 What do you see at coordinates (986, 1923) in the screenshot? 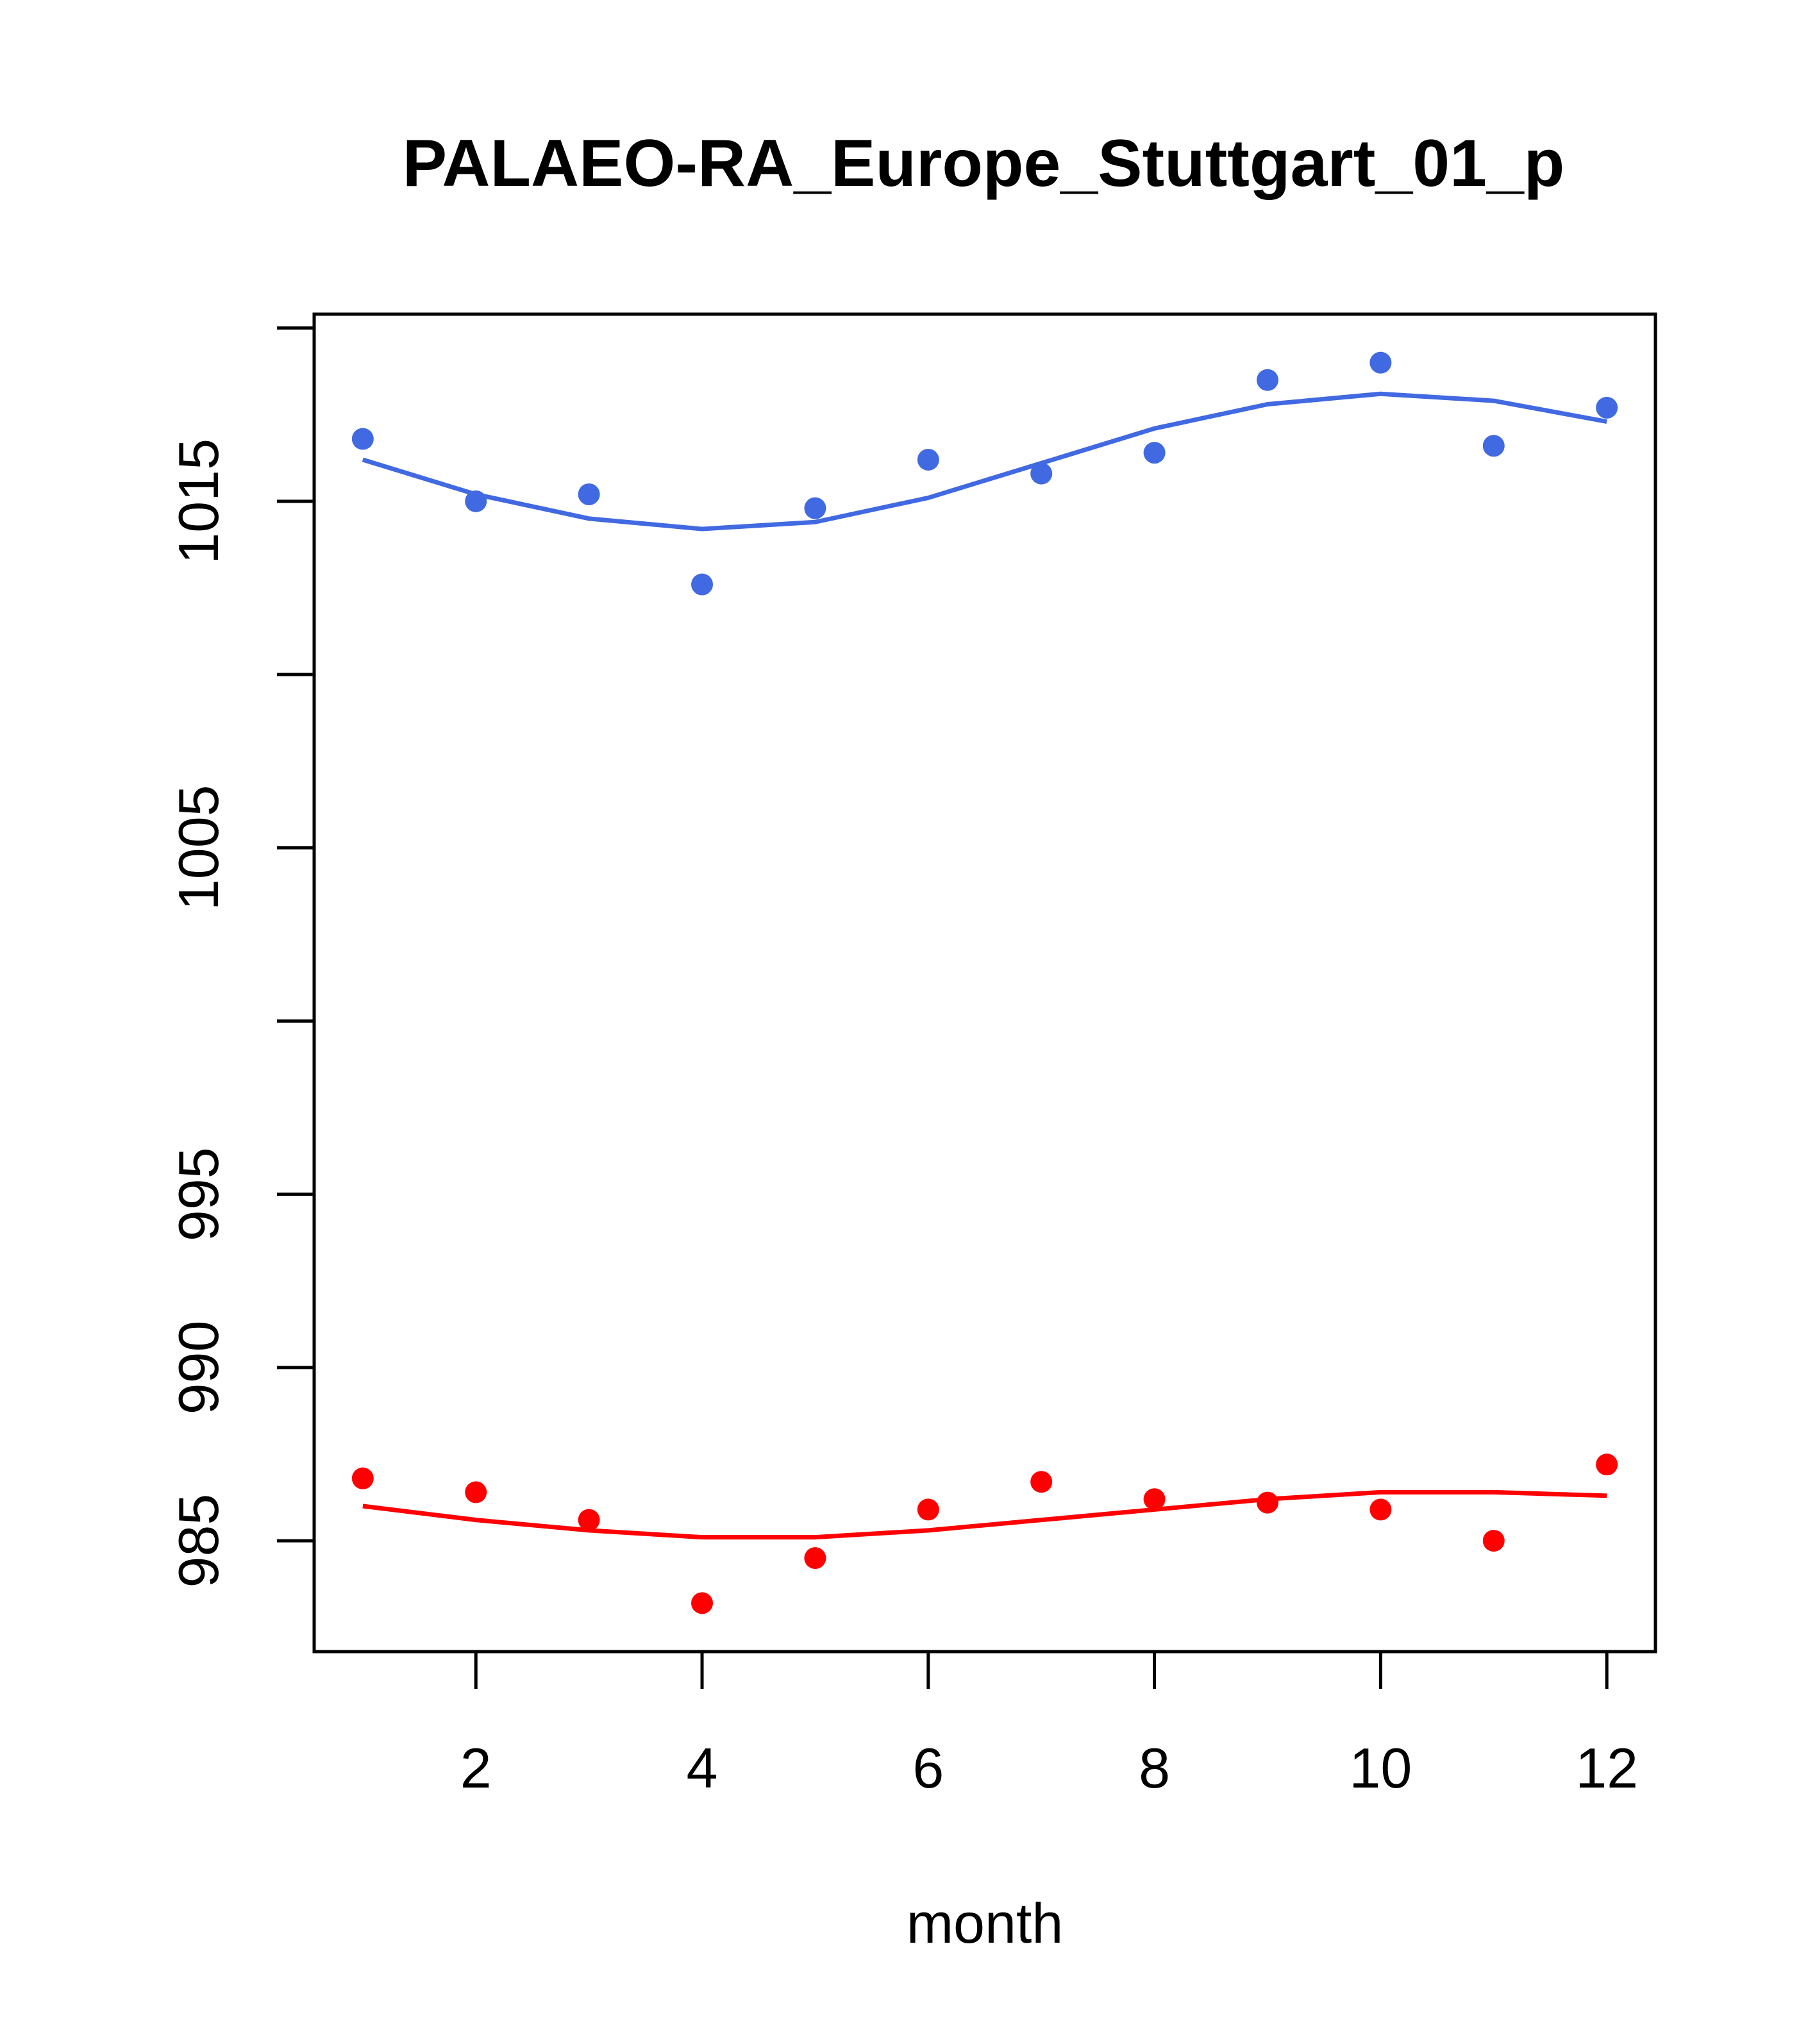
I see `x-axis-label: month` at bounding box center [986, 1923].